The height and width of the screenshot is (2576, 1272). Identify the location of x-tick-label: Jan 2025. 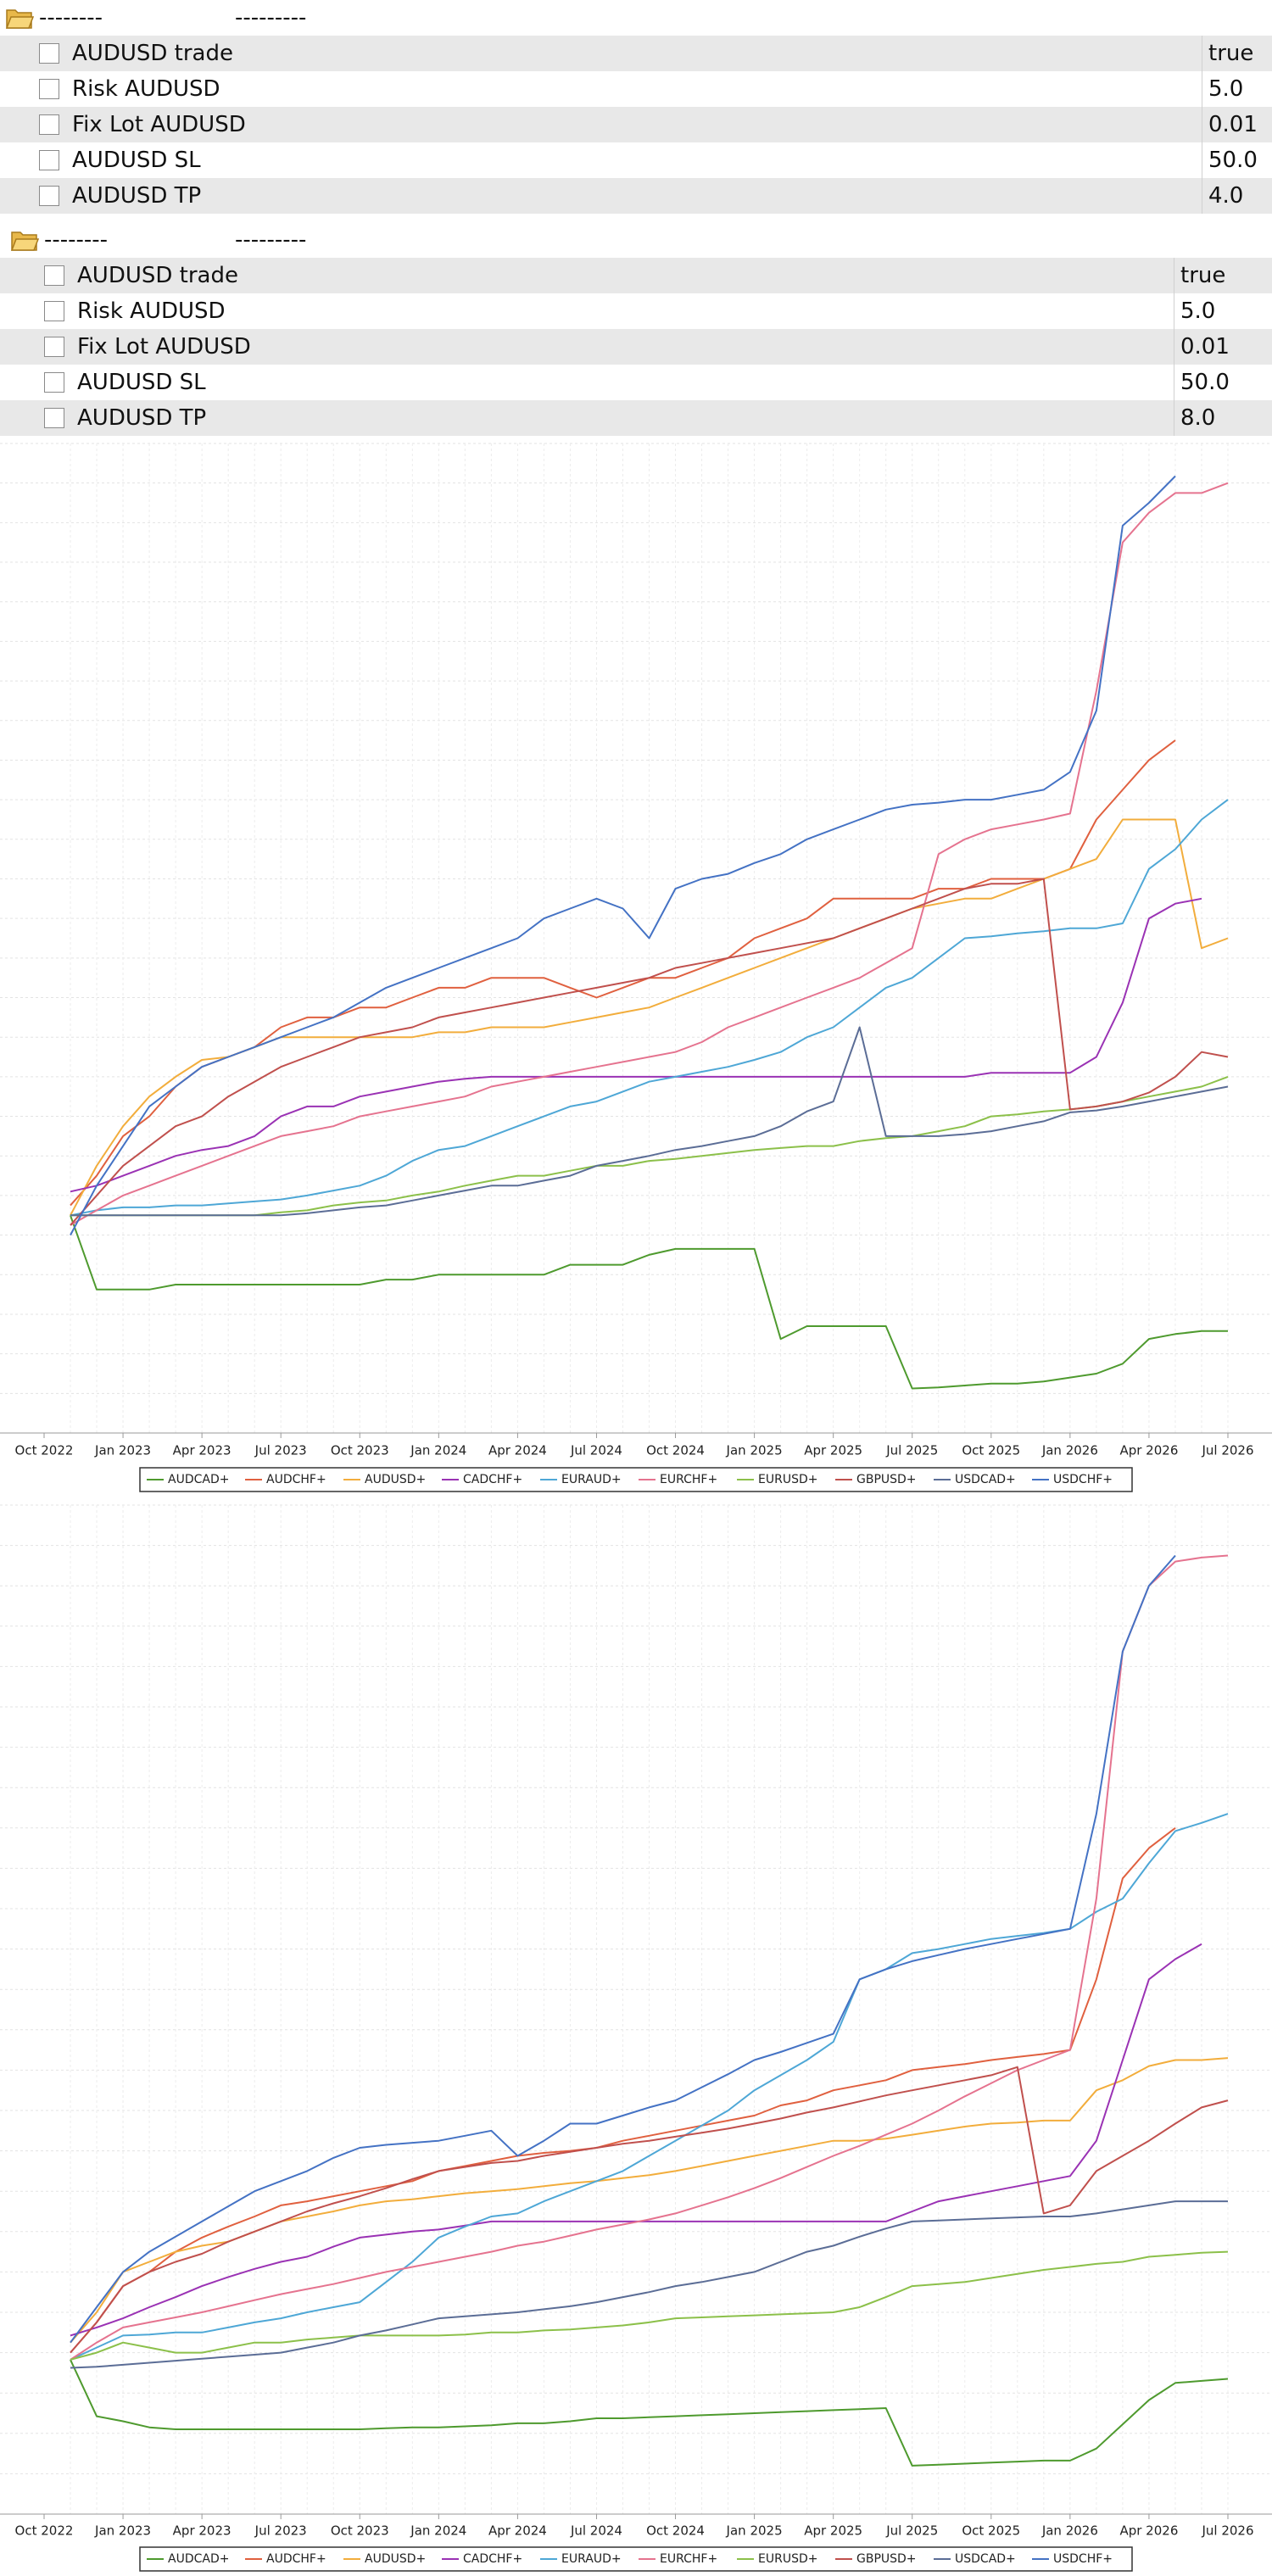
(754, 1450).